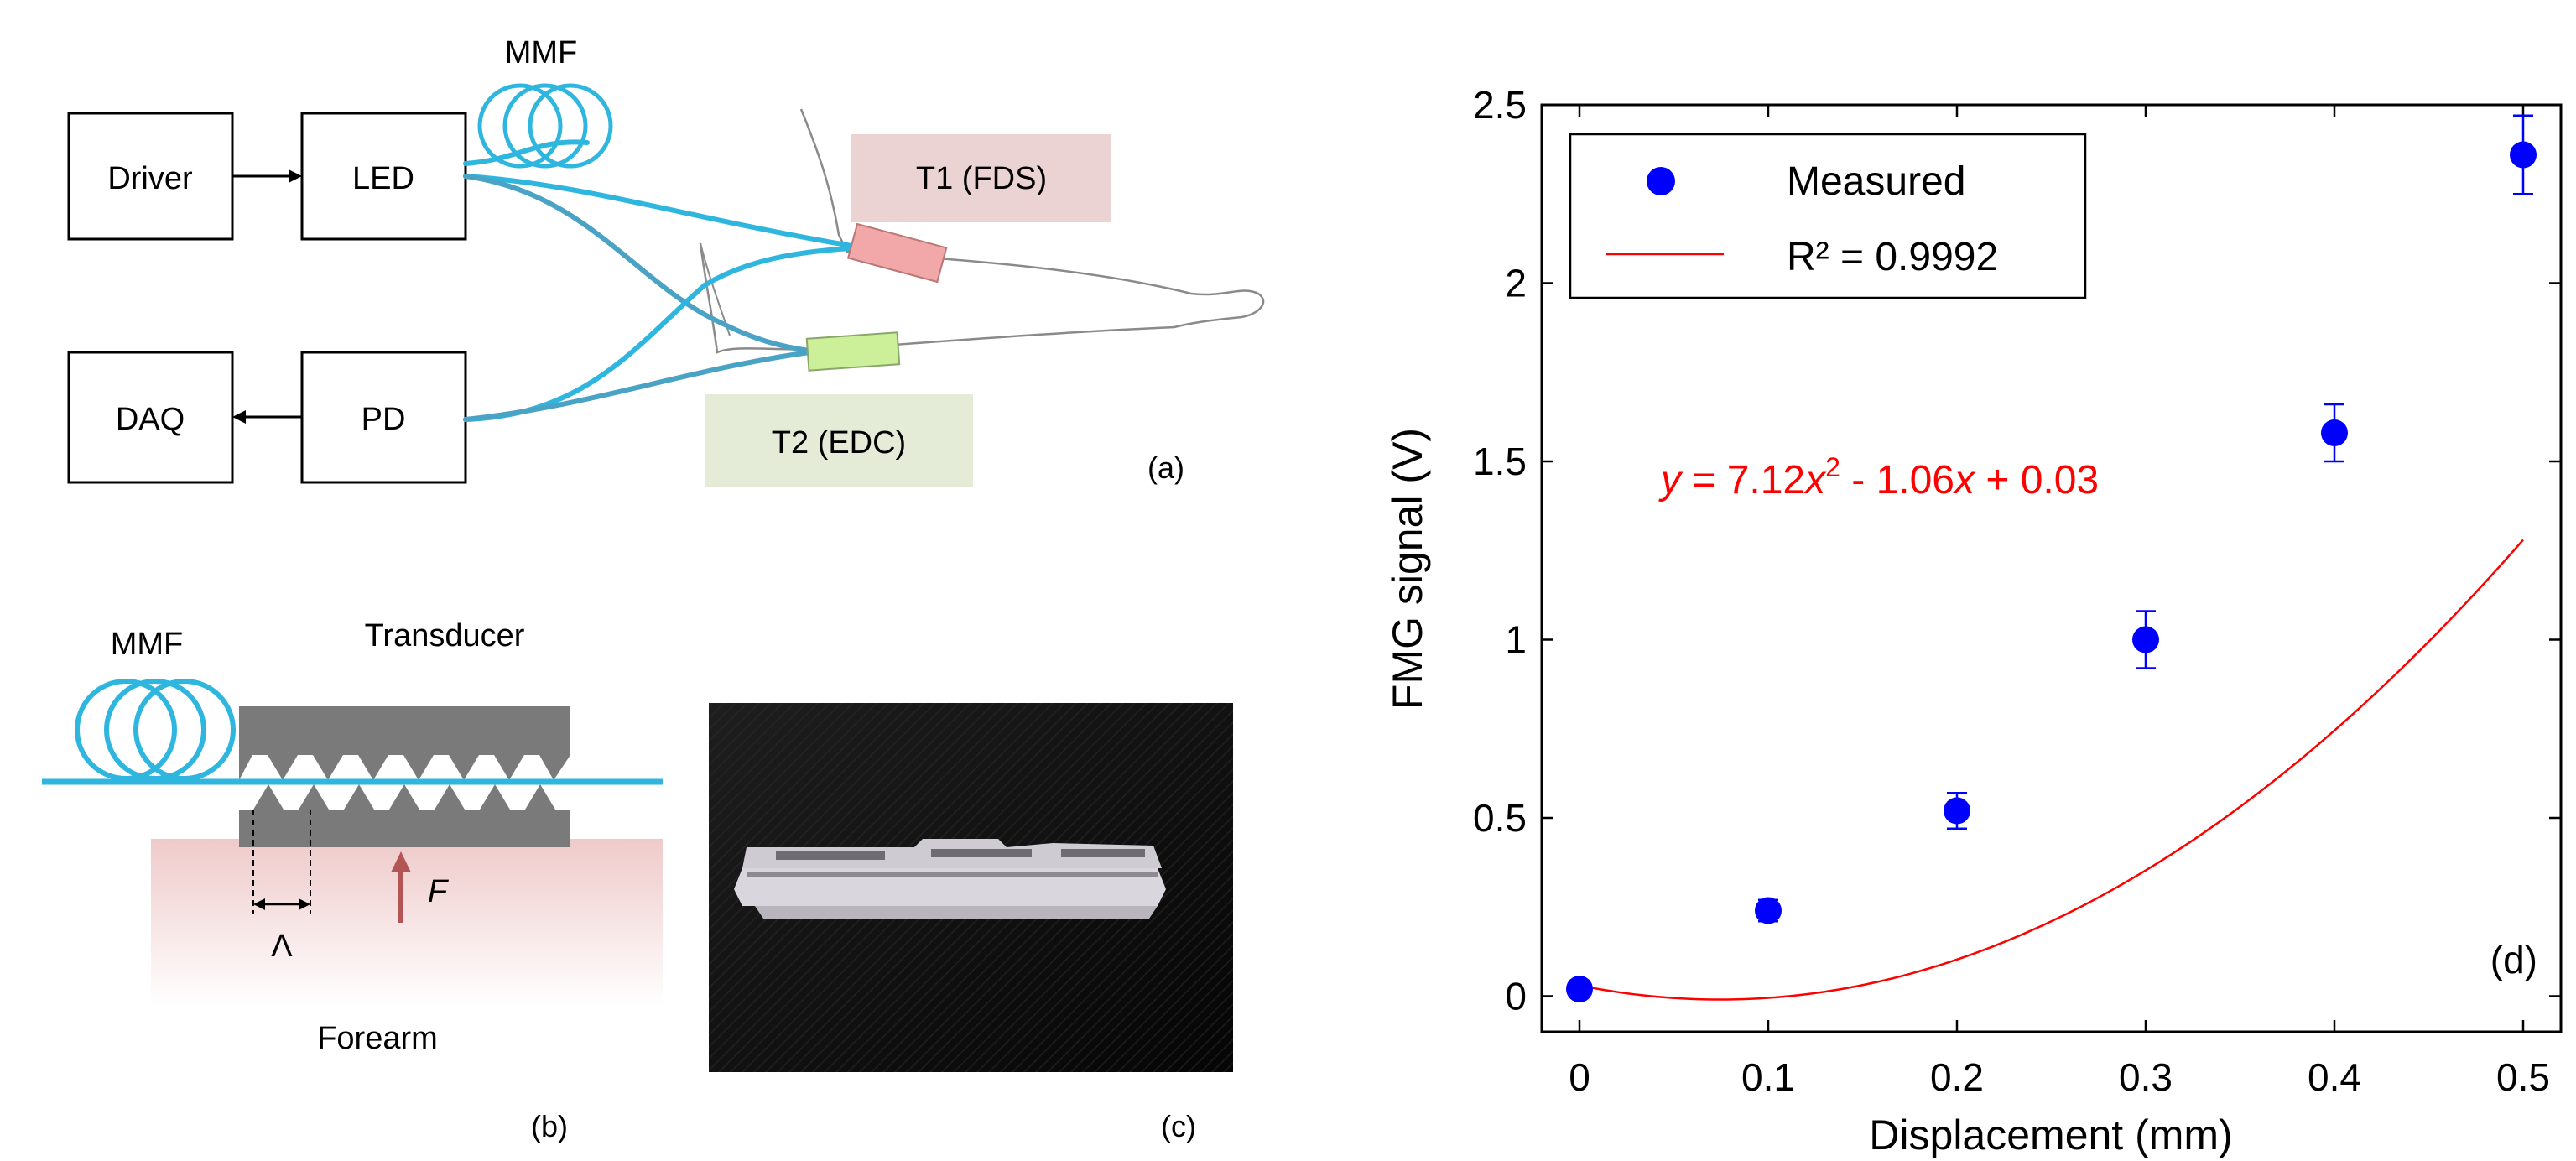  I want to click on y-axis-label: FMG signal (V), so click(1407, 569).